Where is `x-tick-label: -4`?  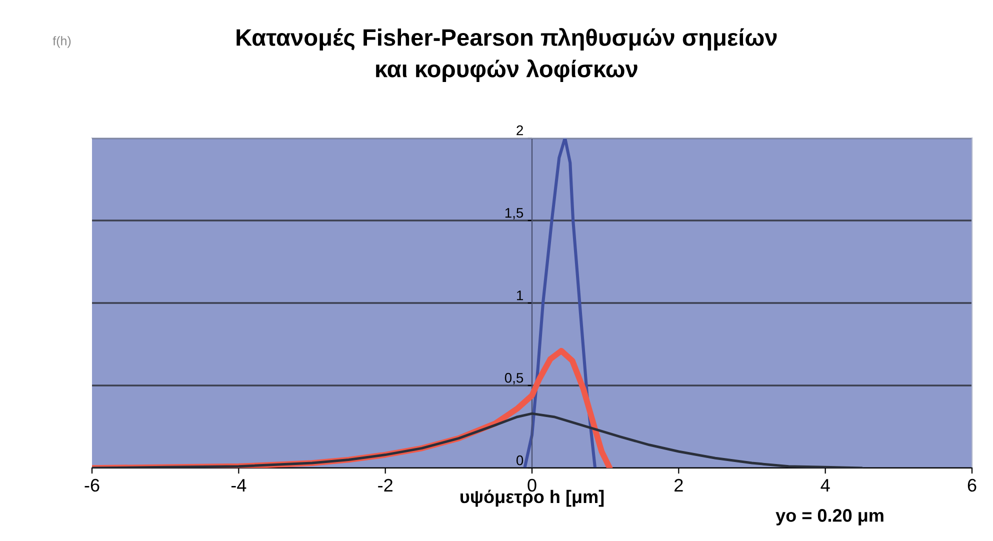 x-tick-label: -4 is located at coordinates (238, 485).